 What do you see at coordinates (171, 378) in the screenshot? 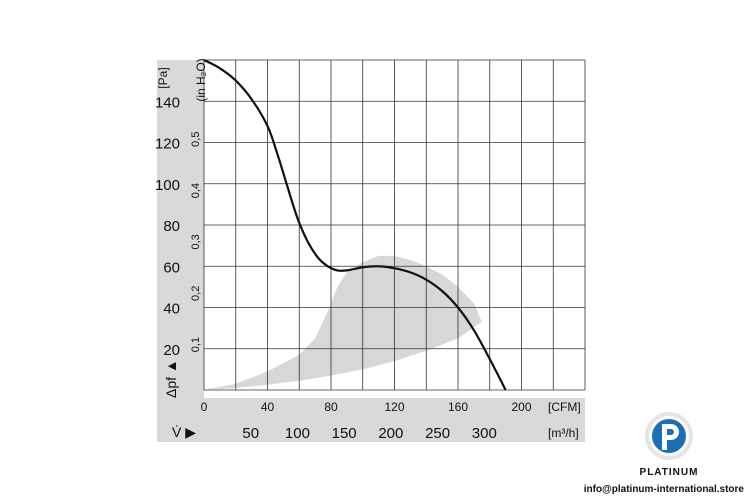
I see `y-axis-symbol: Δpf ▲` at bounding box center [171, 378].